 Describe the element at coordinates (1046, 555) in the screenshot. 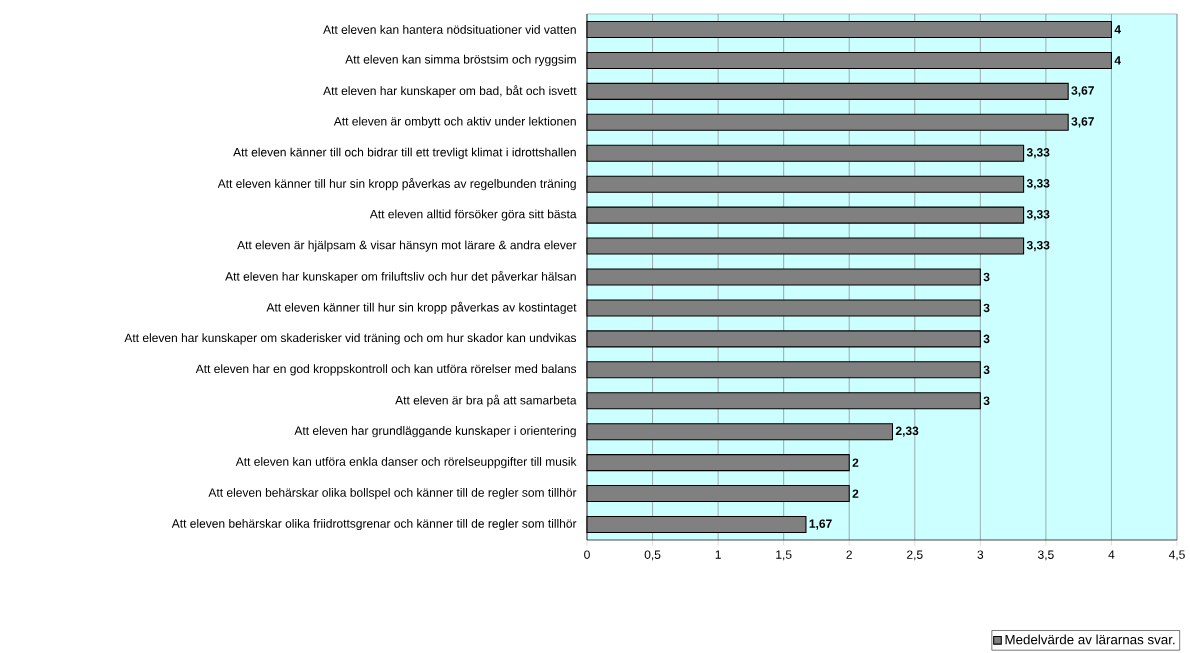

I see `x-tick-label: 3,5` at that location.